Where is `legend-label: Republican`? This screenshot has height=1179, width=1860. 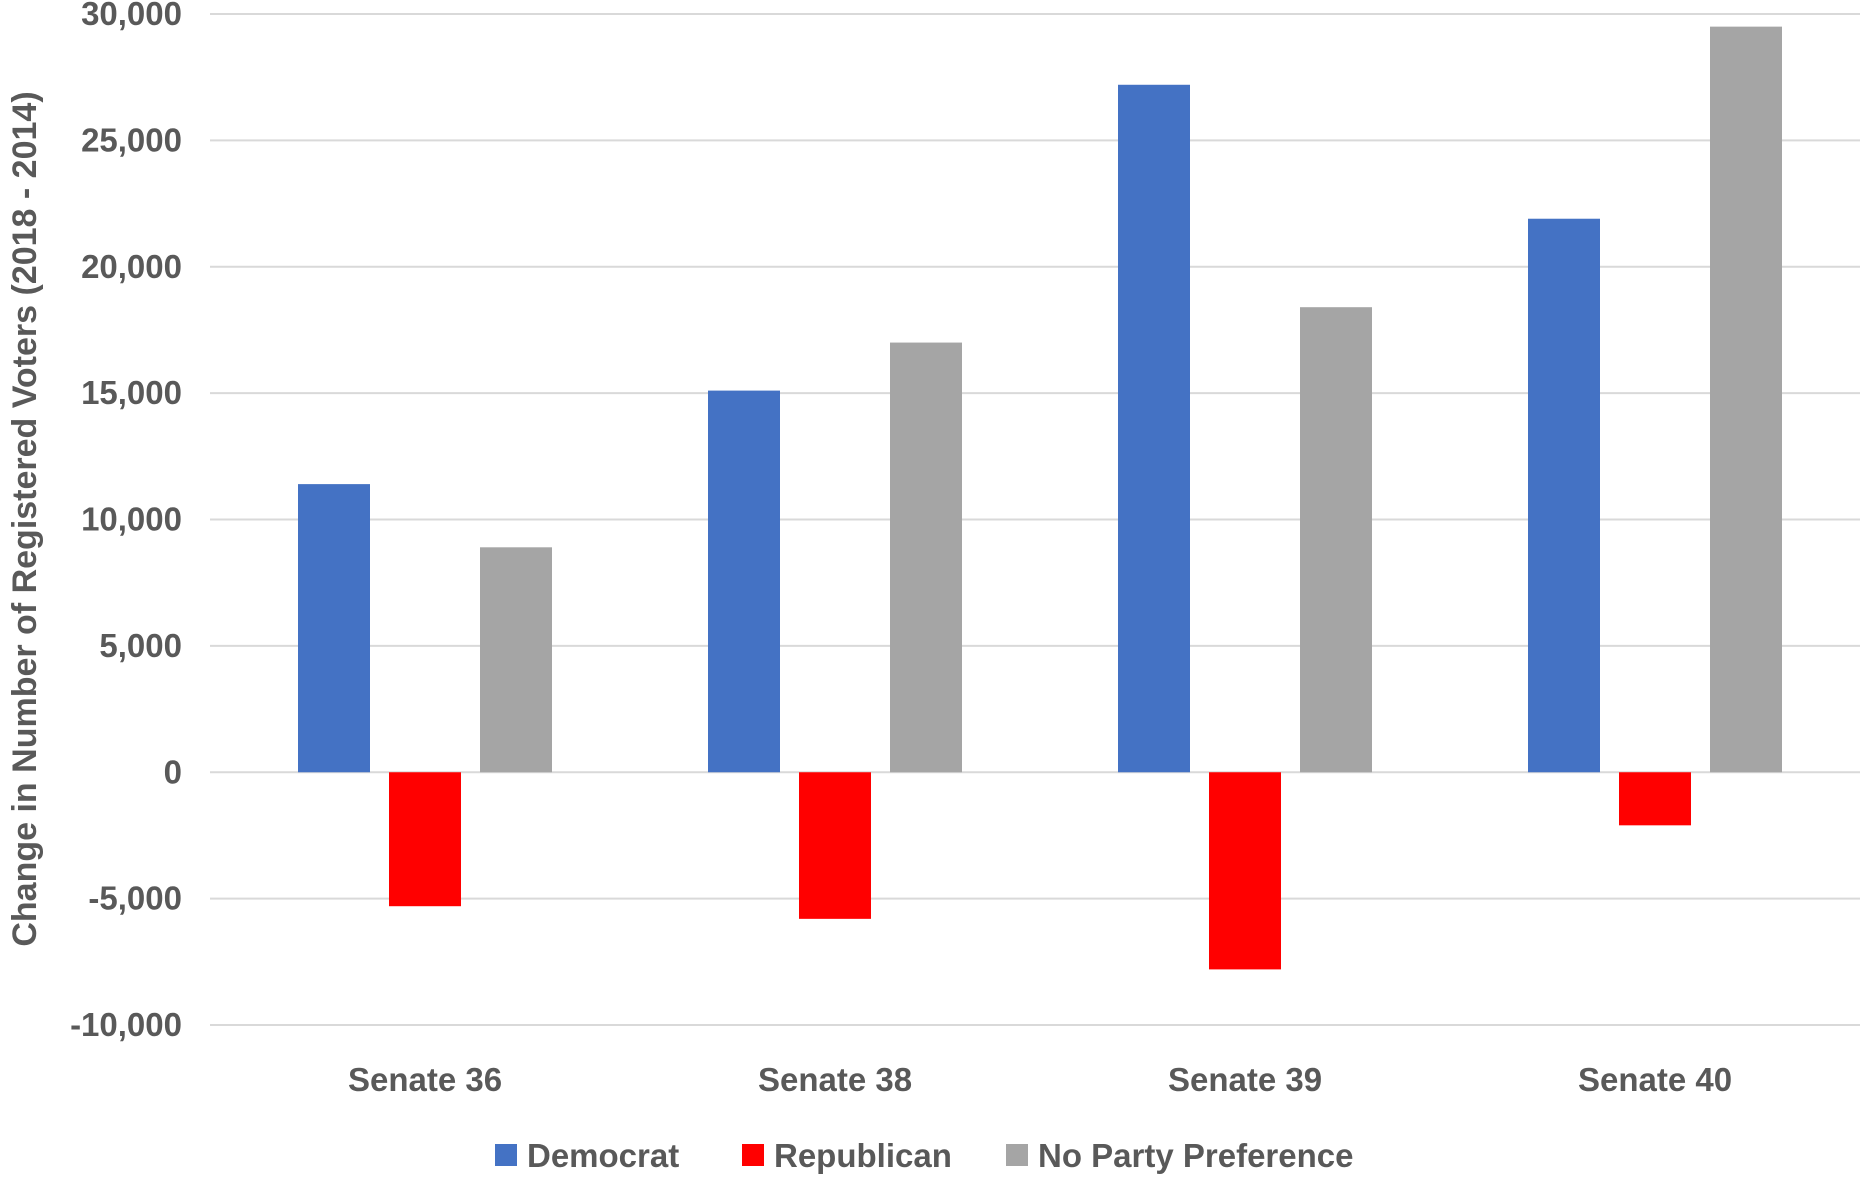
legend-label: Republican is located at coordinates (863, 1155).